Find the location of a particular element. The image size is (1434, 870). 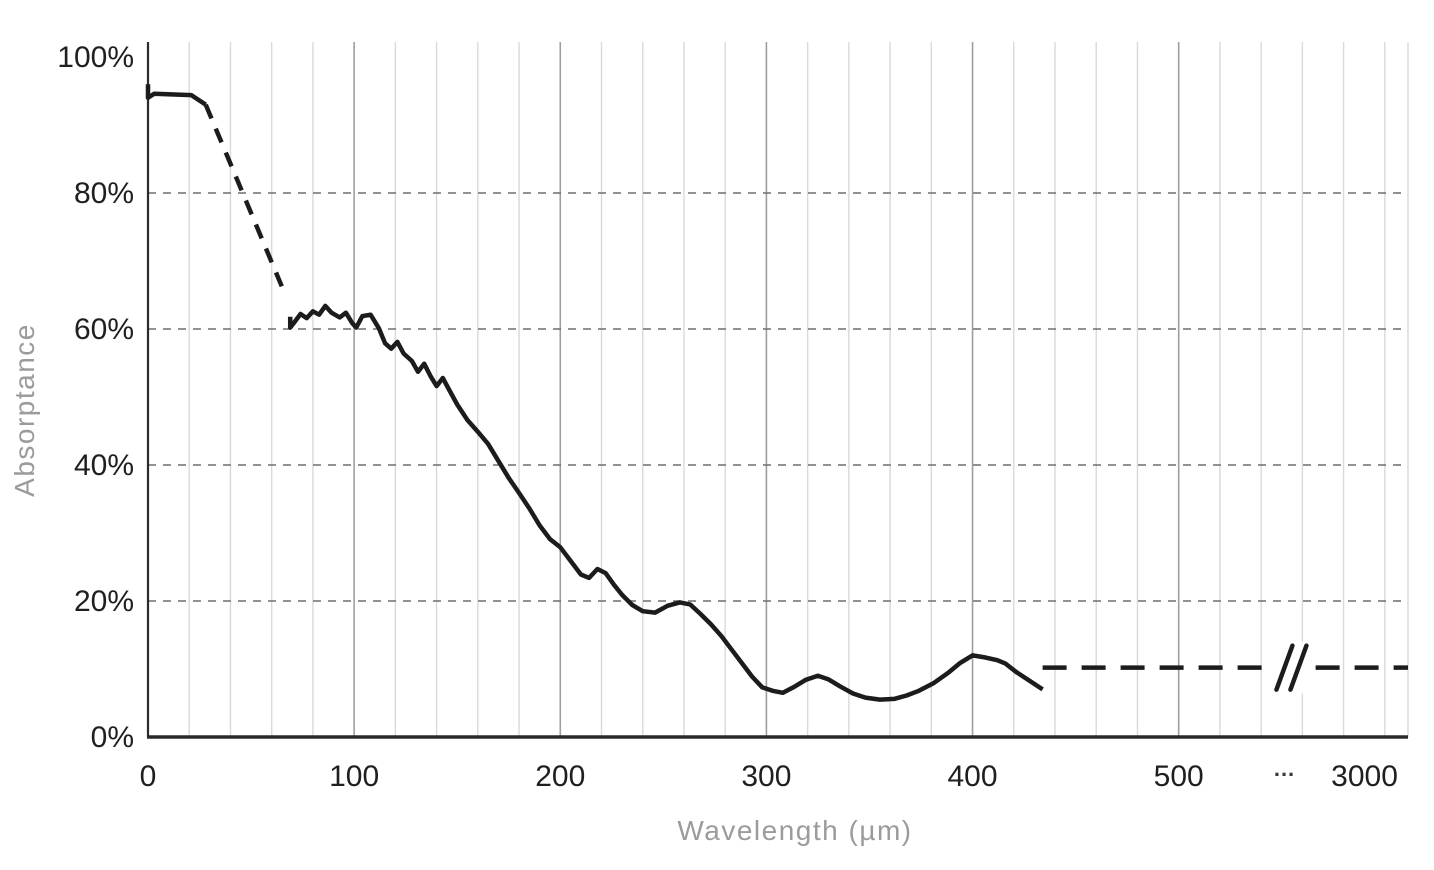

y-tick-label: 40% is located at coordinates (104, 465).